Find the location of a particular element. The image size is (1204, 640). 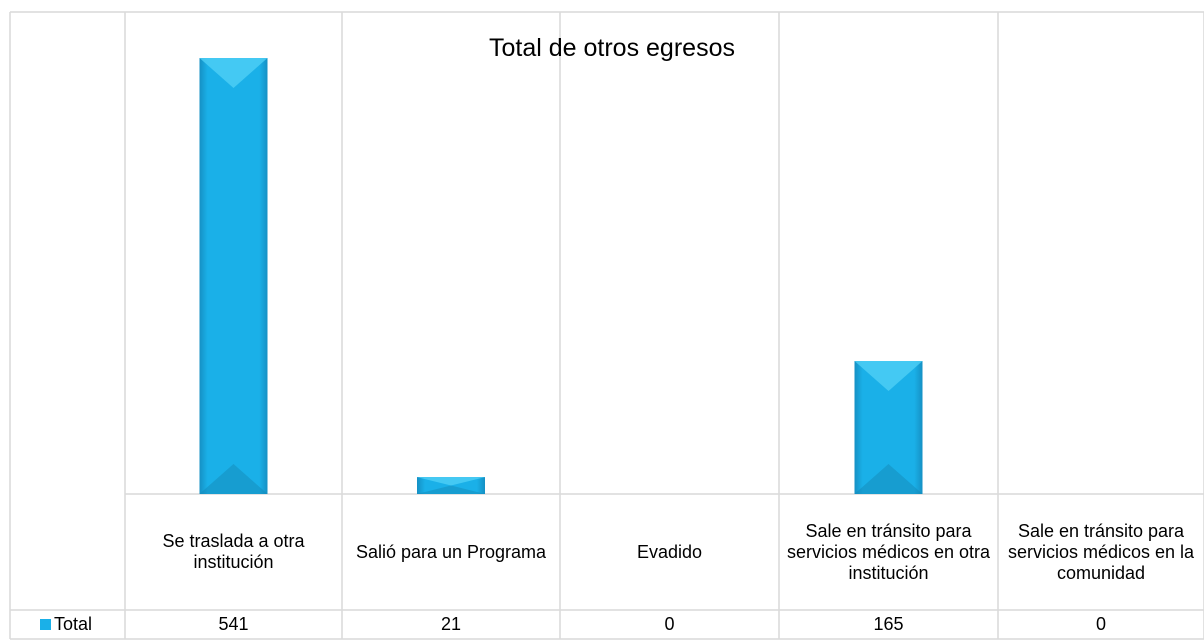

legend-label: Total is located at coordinates (73, 624).